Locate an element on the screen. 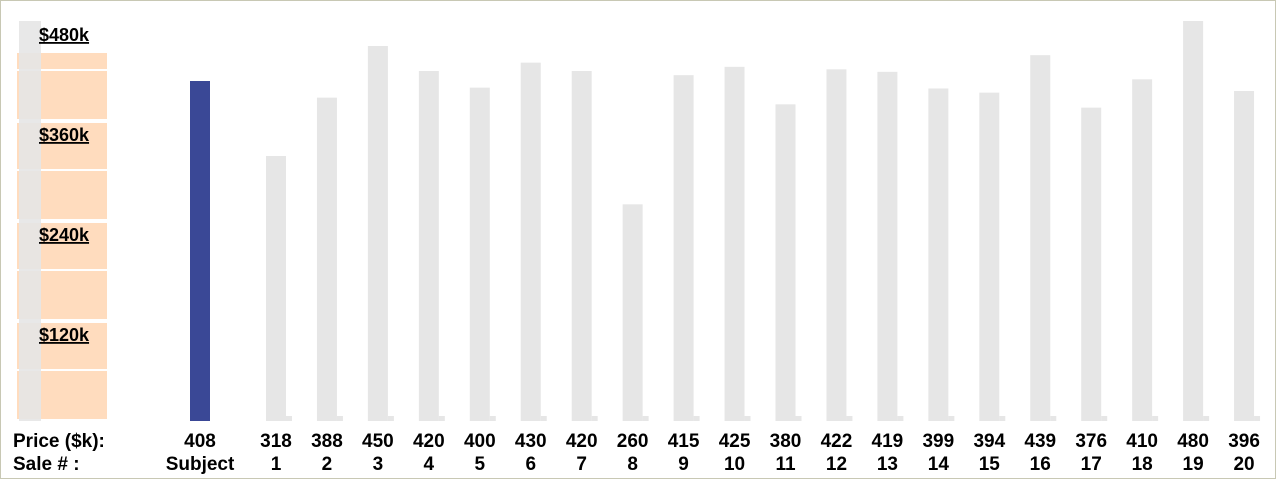 The width and height of the screenshot is (1276, 480). sale-number: 4 is located at coordinates (429, 464).